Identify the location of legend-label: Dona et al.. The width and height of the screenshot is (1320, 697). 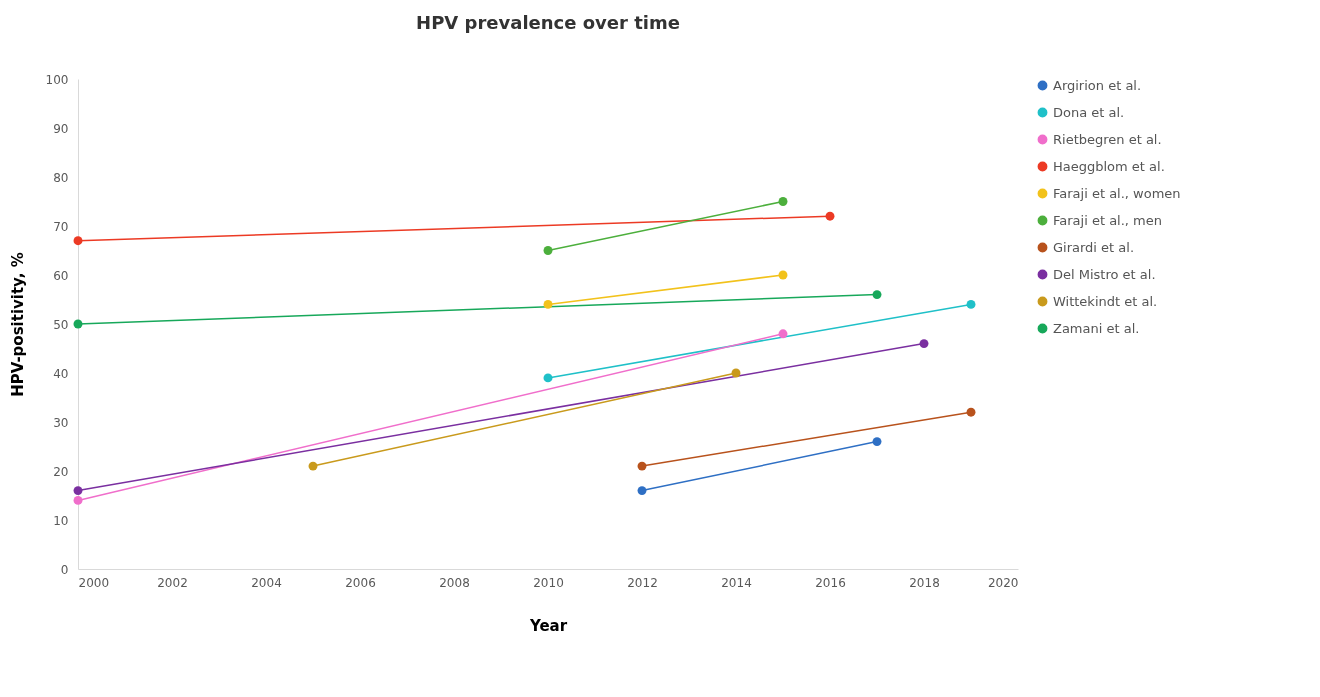
(1089, 112).